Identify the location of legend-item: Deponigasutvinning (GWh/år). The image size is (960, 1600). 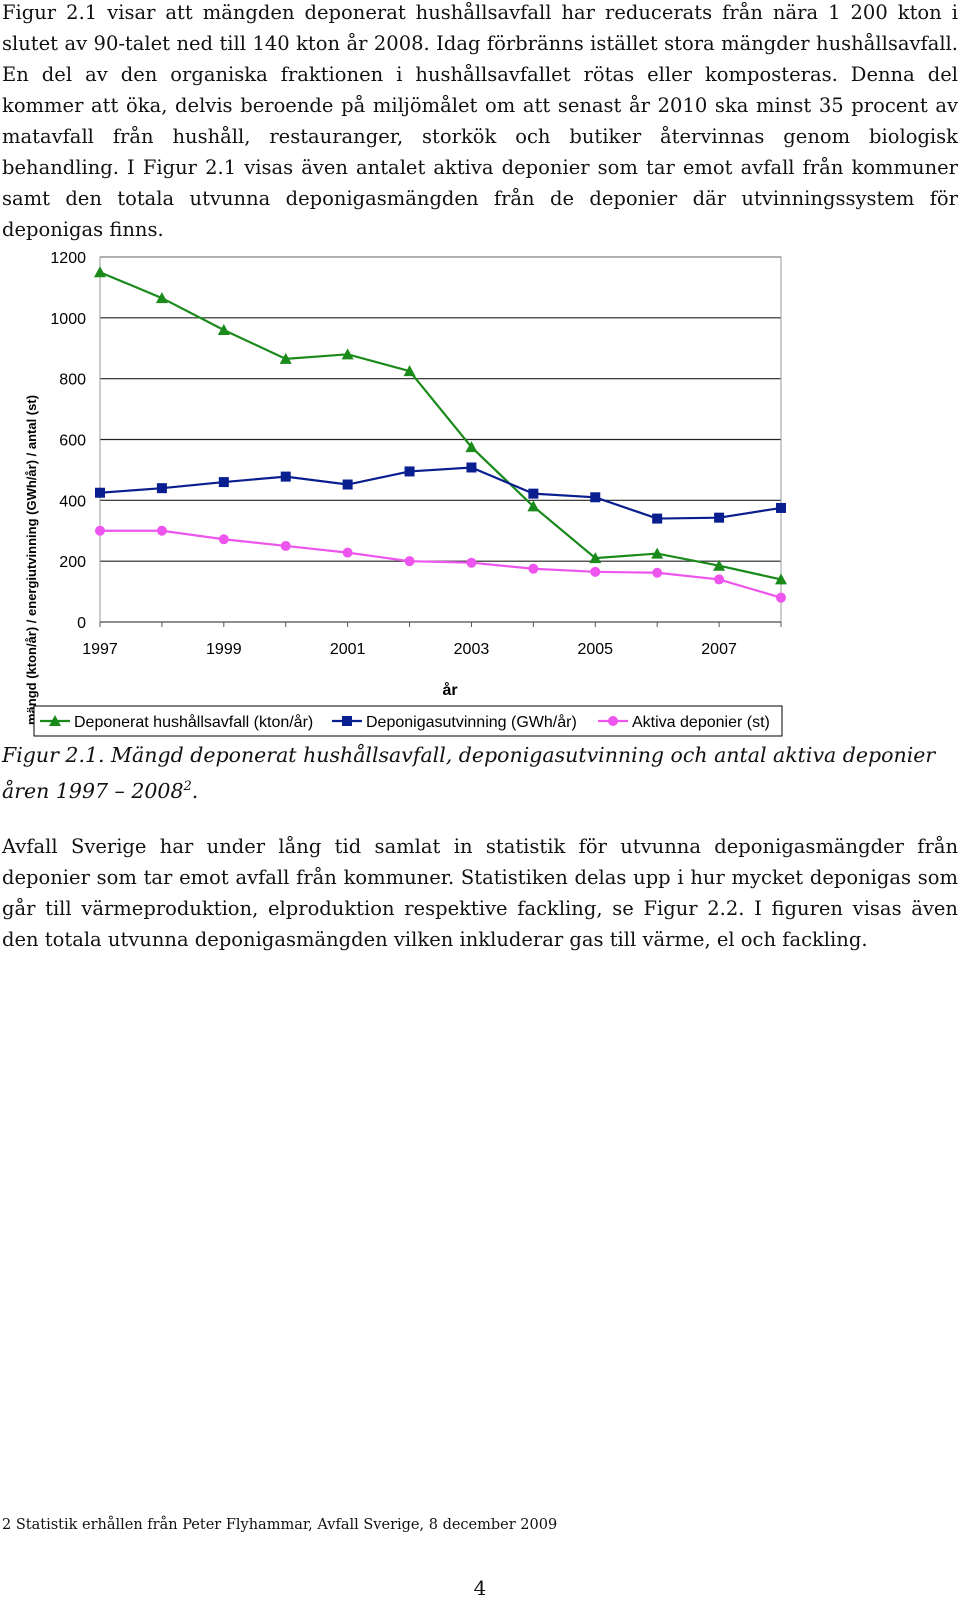
(454, 722).